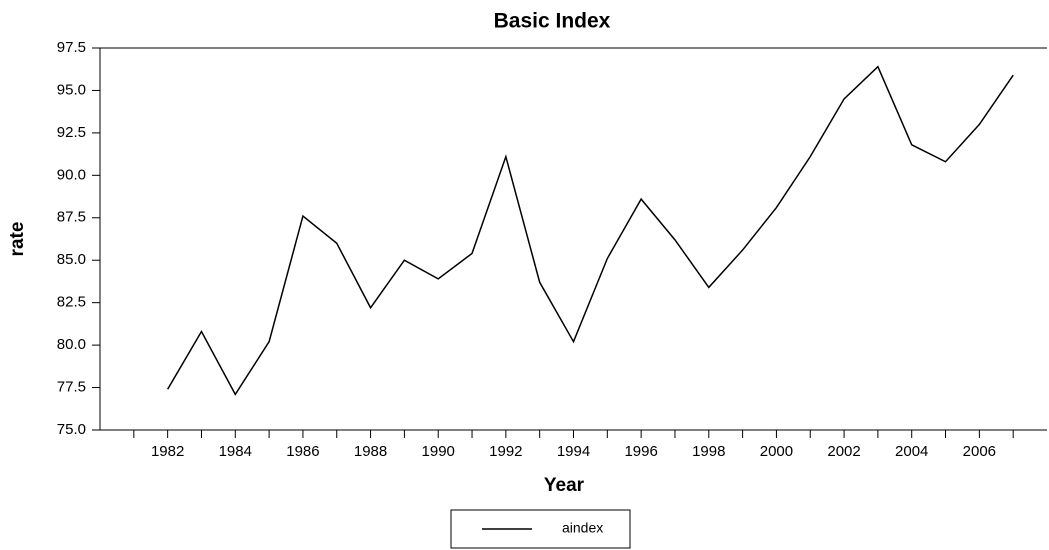 The height and width of the screenshot is (550, 1049). Describe the element at coordinates (552, 21) in the screenshot. I see `chart-title: Basic Index` at that location.